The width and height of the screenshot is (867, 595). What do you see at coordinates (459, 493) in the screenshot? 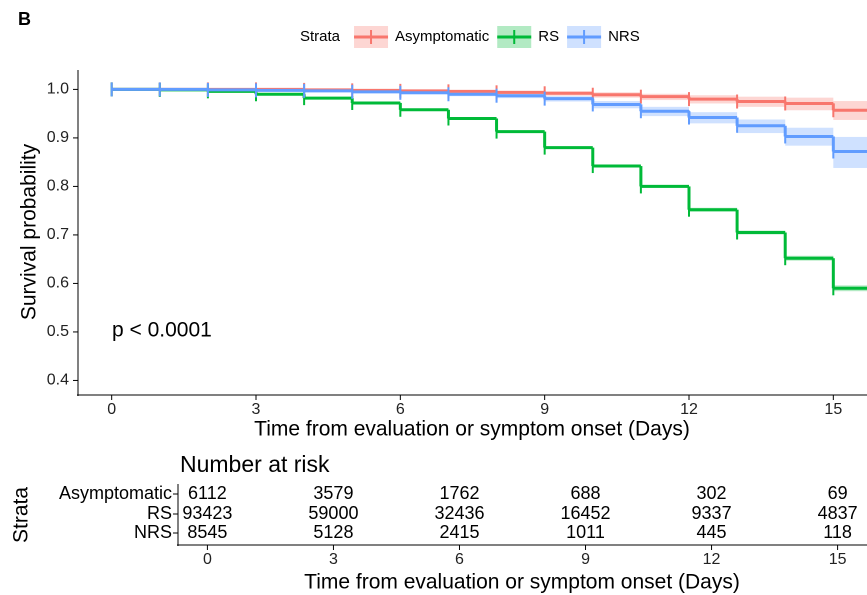
I see `at-risk-count: 1762` at bounding box center [459, 493].